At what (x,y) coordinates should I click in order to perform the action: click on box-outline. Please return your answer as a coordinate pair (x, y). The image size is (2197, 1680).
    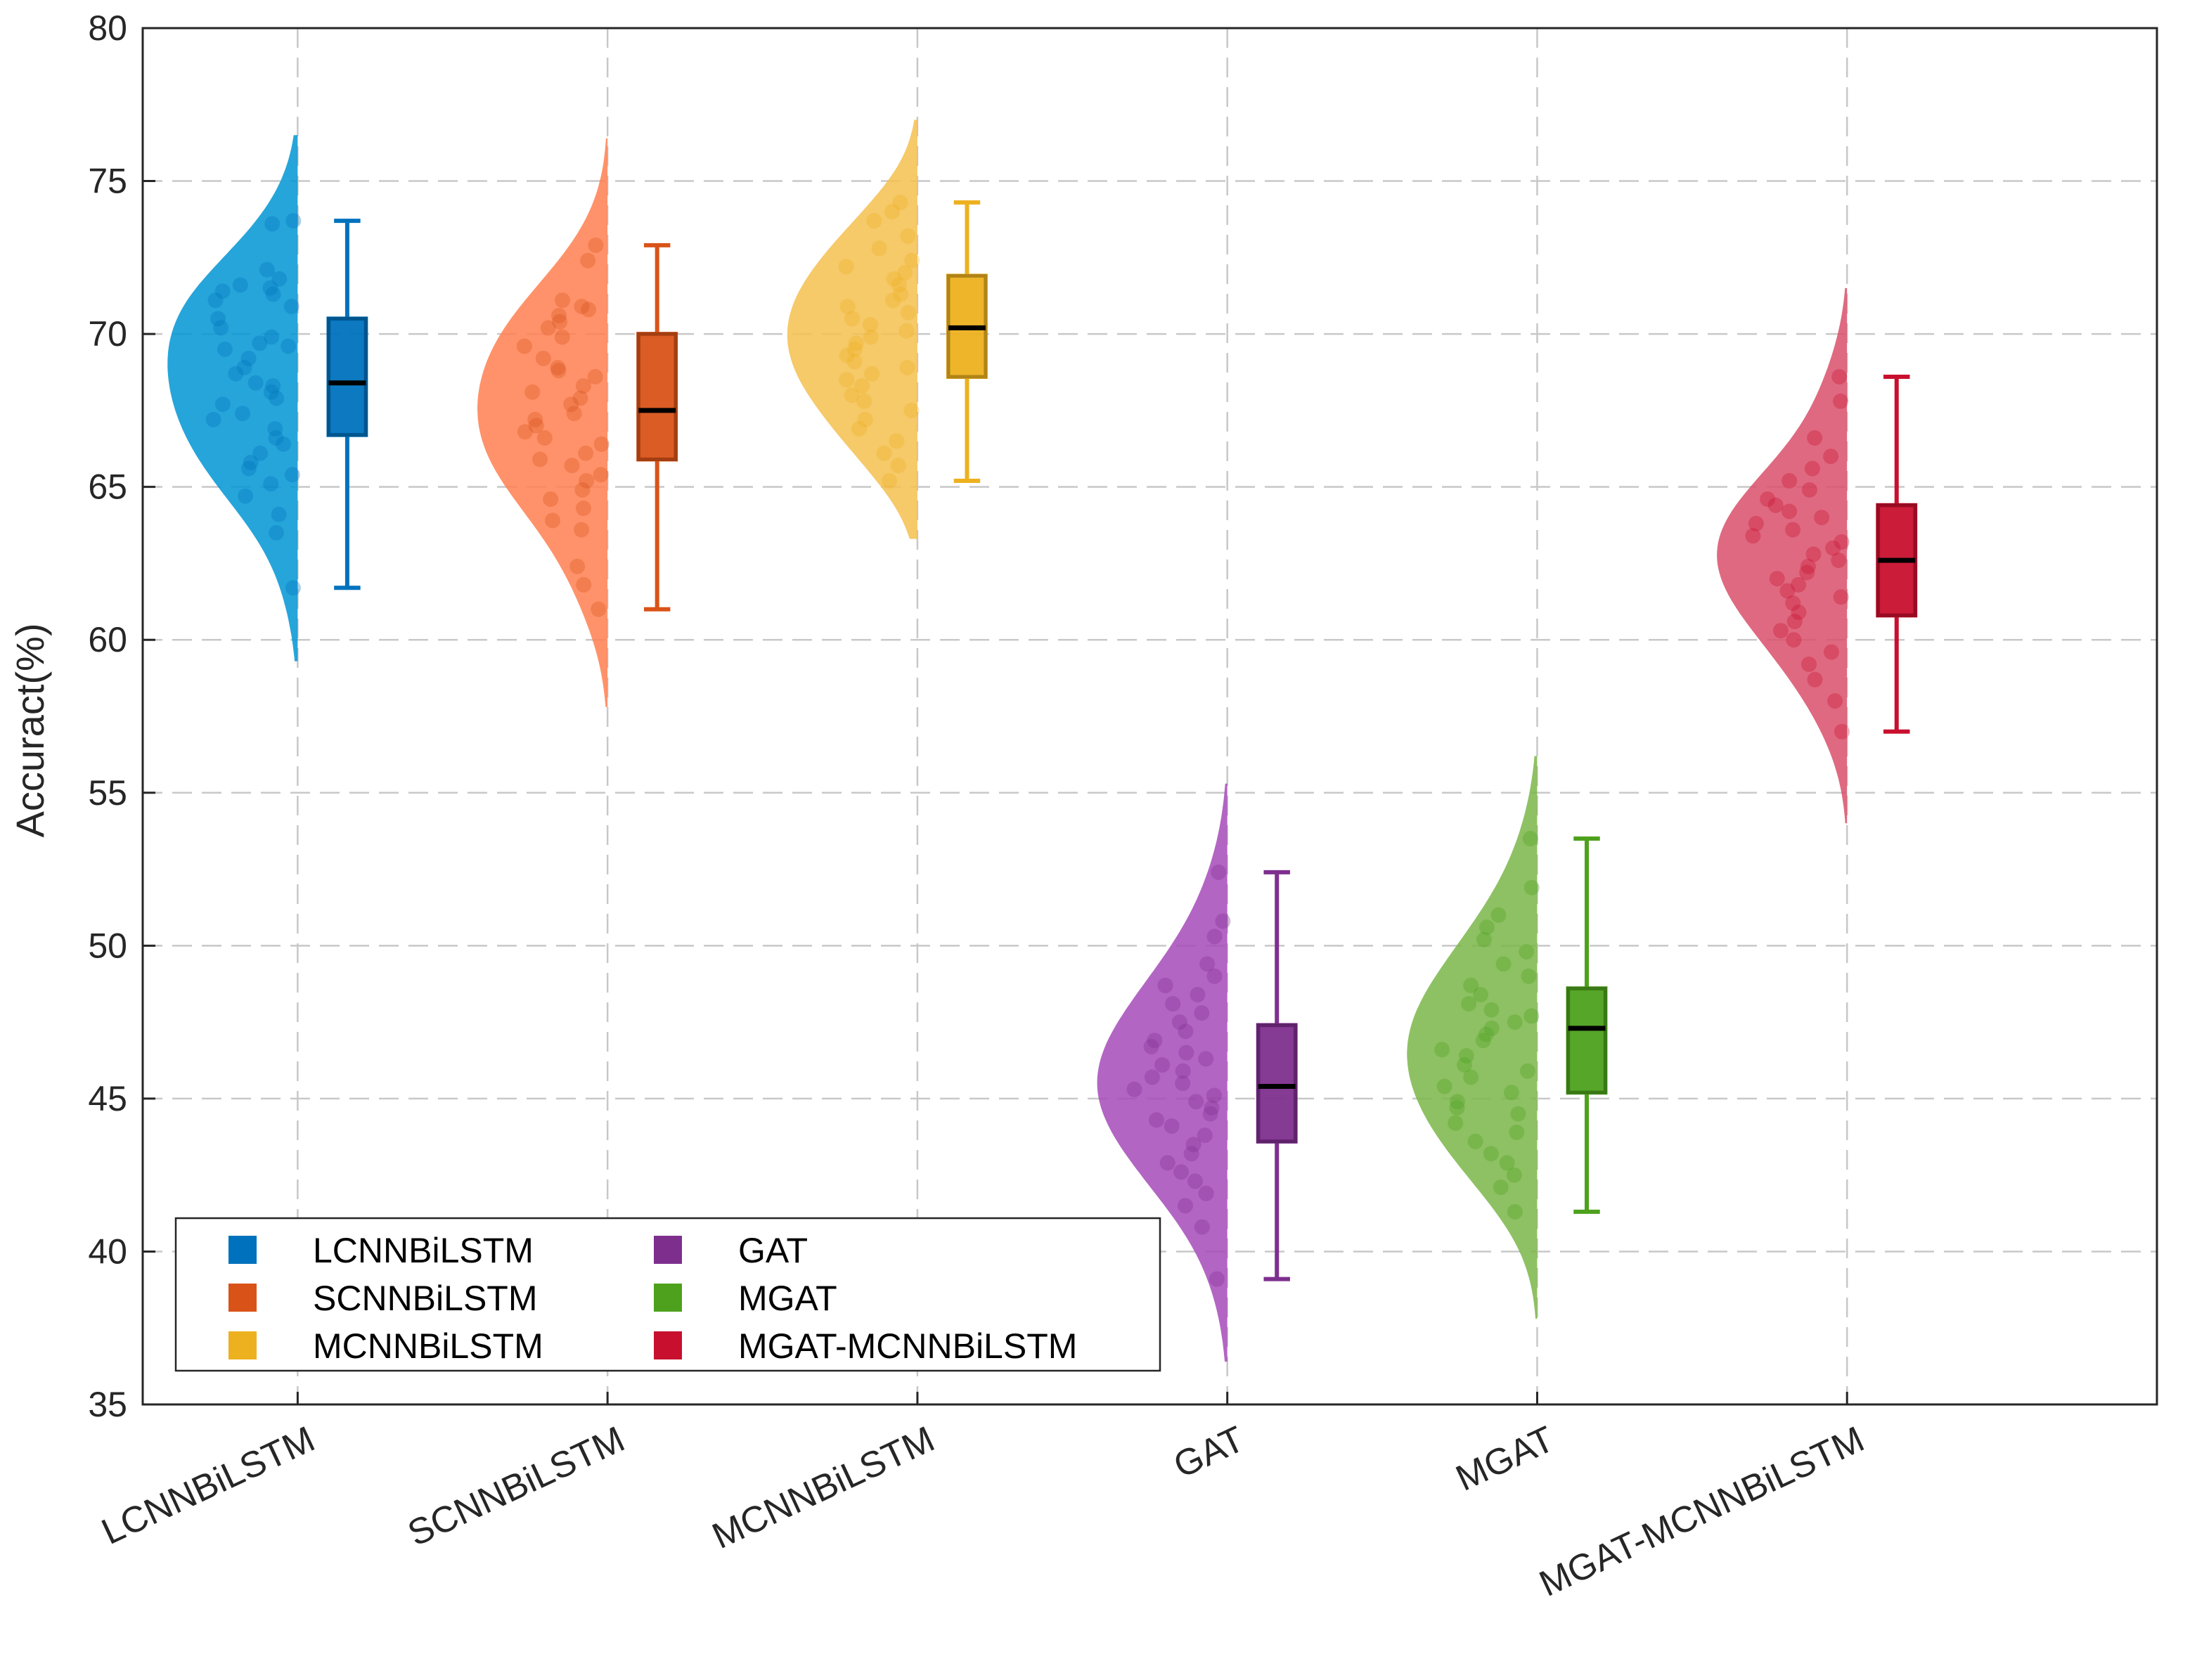
    Looking at the image, I should click on (1586, 1040).